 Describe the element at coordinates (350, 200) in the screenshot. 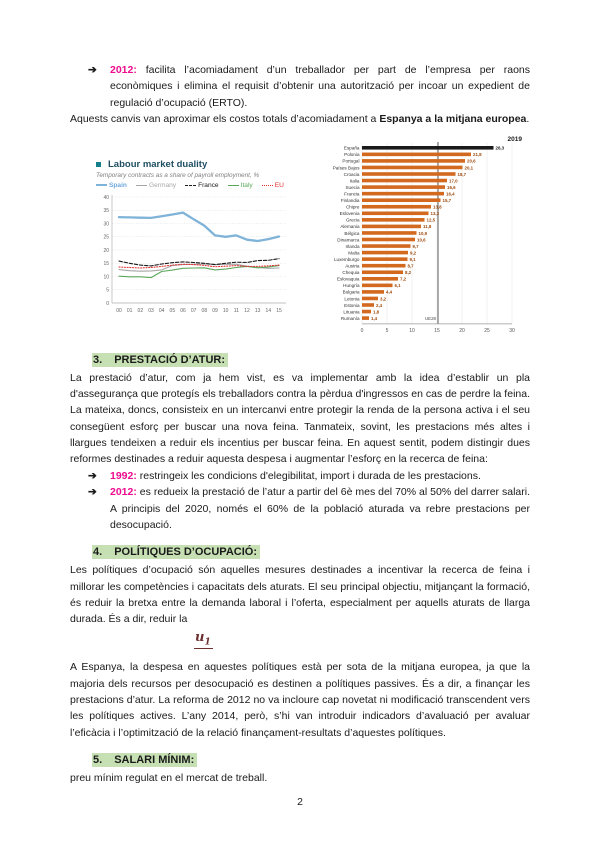

I see `bar-category-label: Finlandia` at that location.